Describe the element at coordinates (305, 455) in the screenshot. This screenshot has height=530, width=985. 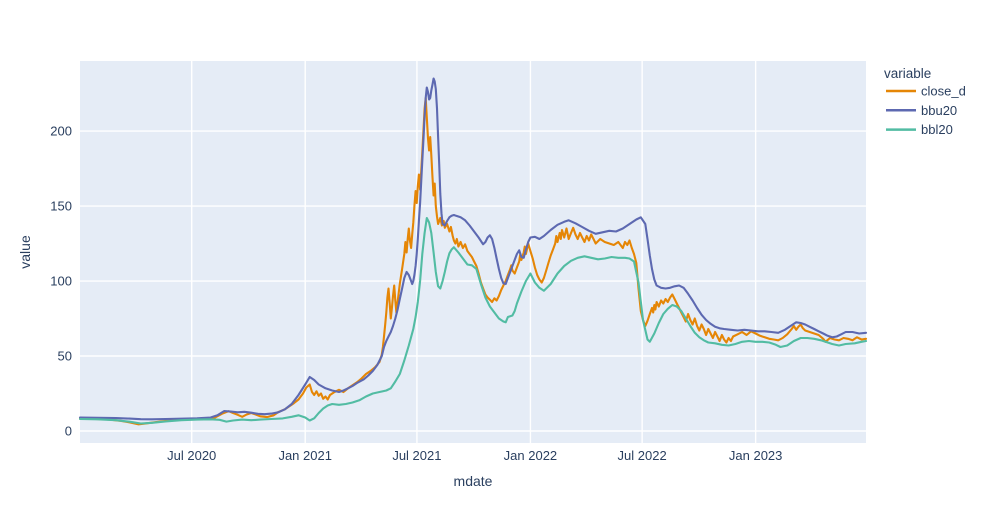
I see `x-tick-label: Jan 2021` at that location.